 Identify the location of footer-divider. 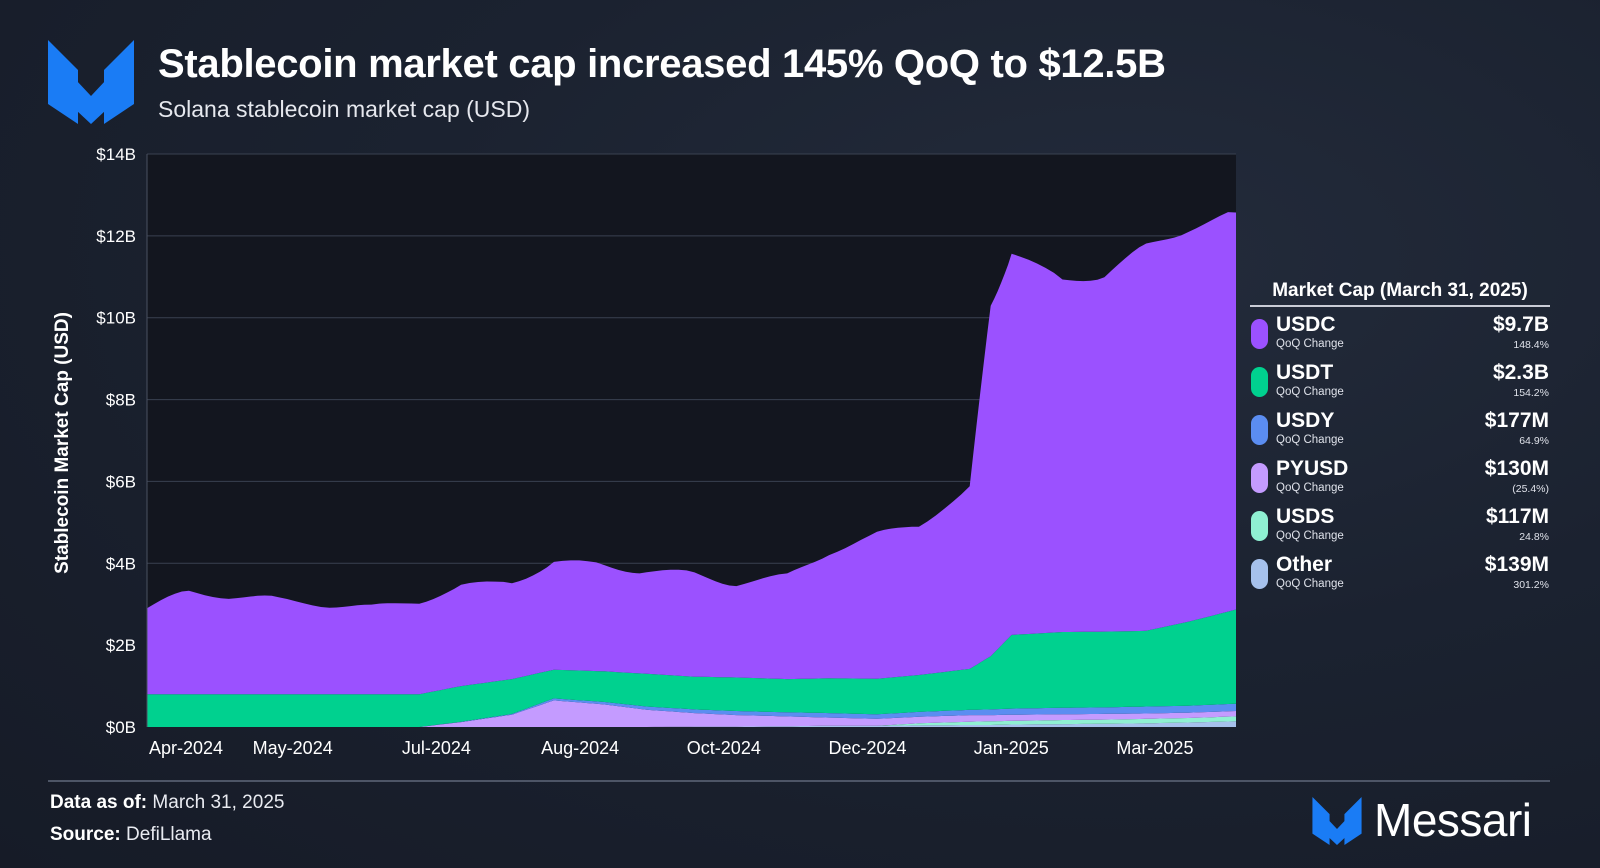
(799, 781).